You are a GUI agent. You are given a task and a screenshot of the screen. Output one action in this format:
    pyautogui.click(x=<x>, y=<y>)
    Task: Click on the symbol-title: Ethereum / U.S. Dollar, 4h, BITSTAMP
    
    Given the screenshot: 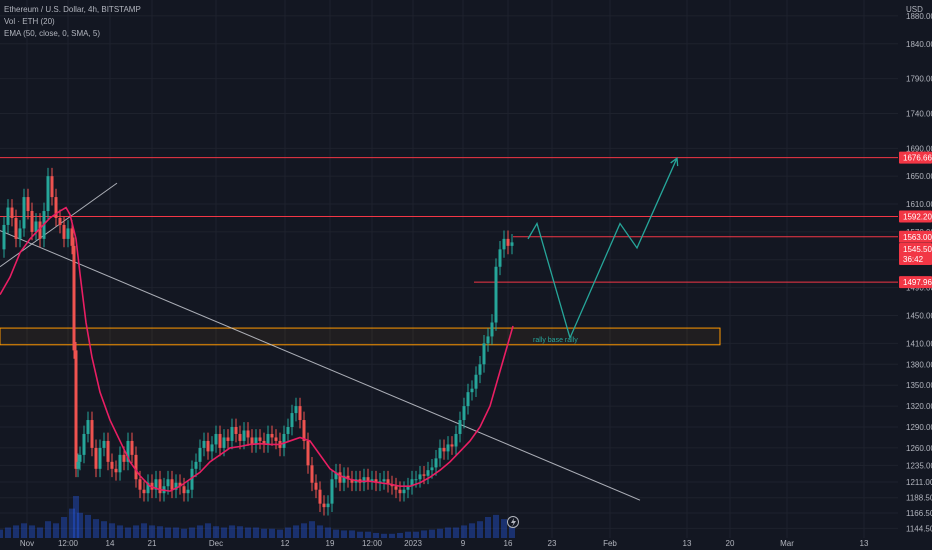 What is the action you would take?
    pyautogui.click(x=72, y=9)
    